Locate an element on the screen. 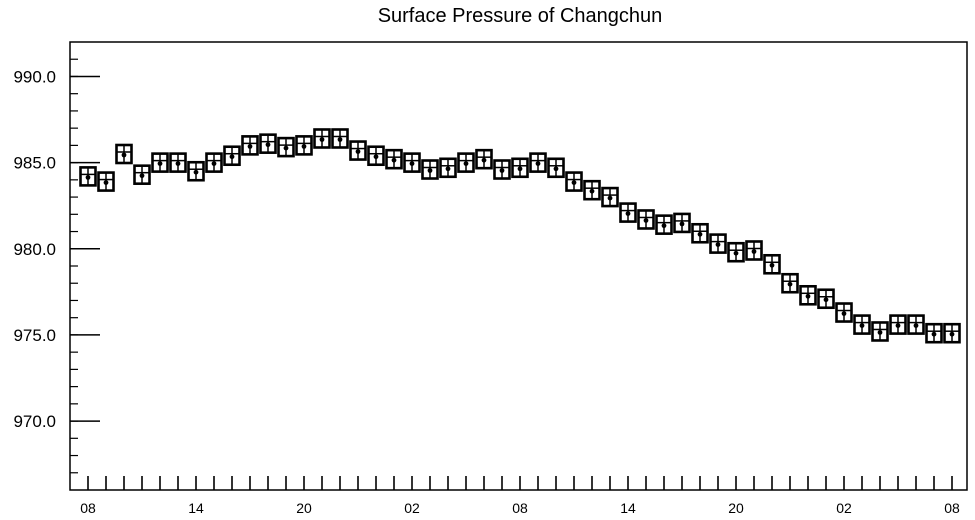  y-tick-label: 990.0 is located at coordinates (34, 76).